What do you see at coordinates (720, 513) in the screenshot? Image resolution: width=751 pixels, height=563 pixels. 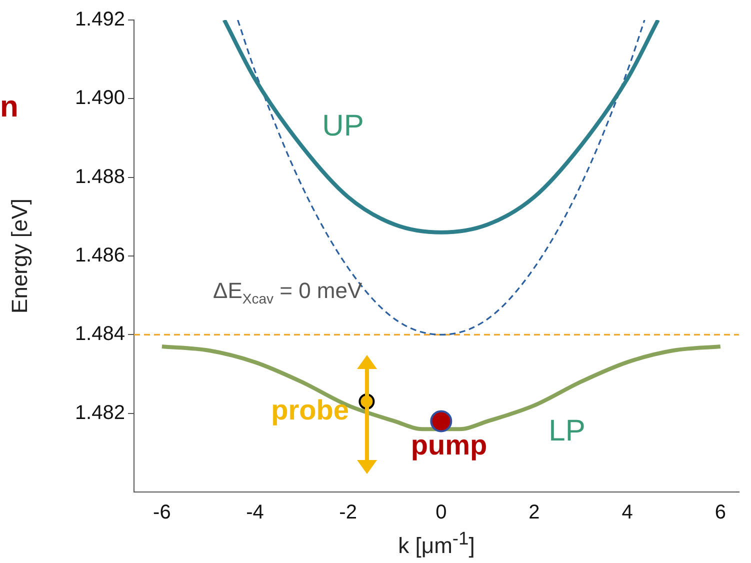 I see `x-tick-label: 6` at bounding box center [720, 513].